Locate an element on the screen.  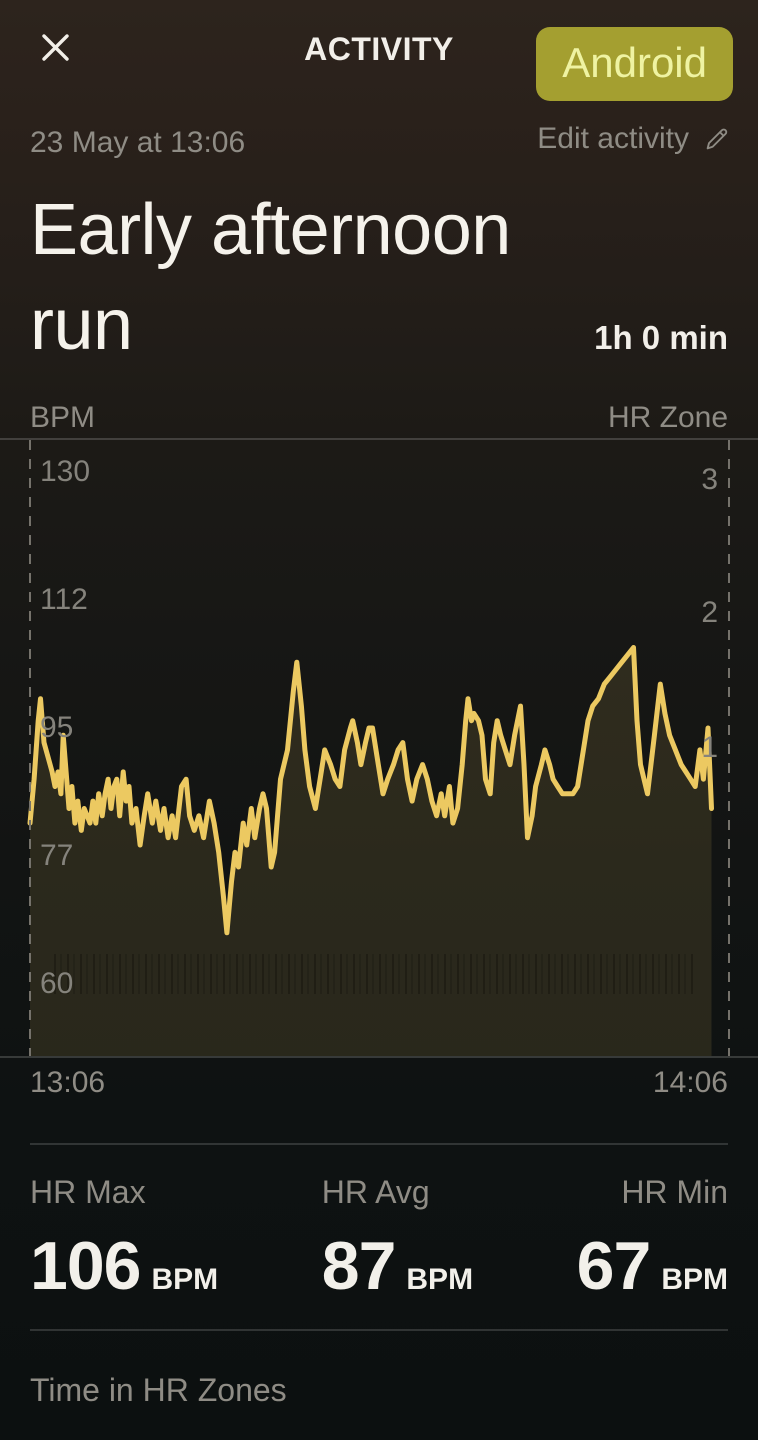
stat-hr-min: HR Min 67 BPM is located at coordinates (652, 1239).